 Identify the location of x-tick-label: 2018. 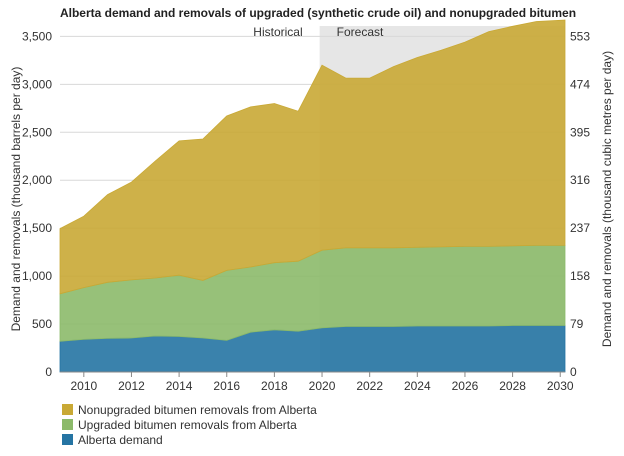
(274, 386).